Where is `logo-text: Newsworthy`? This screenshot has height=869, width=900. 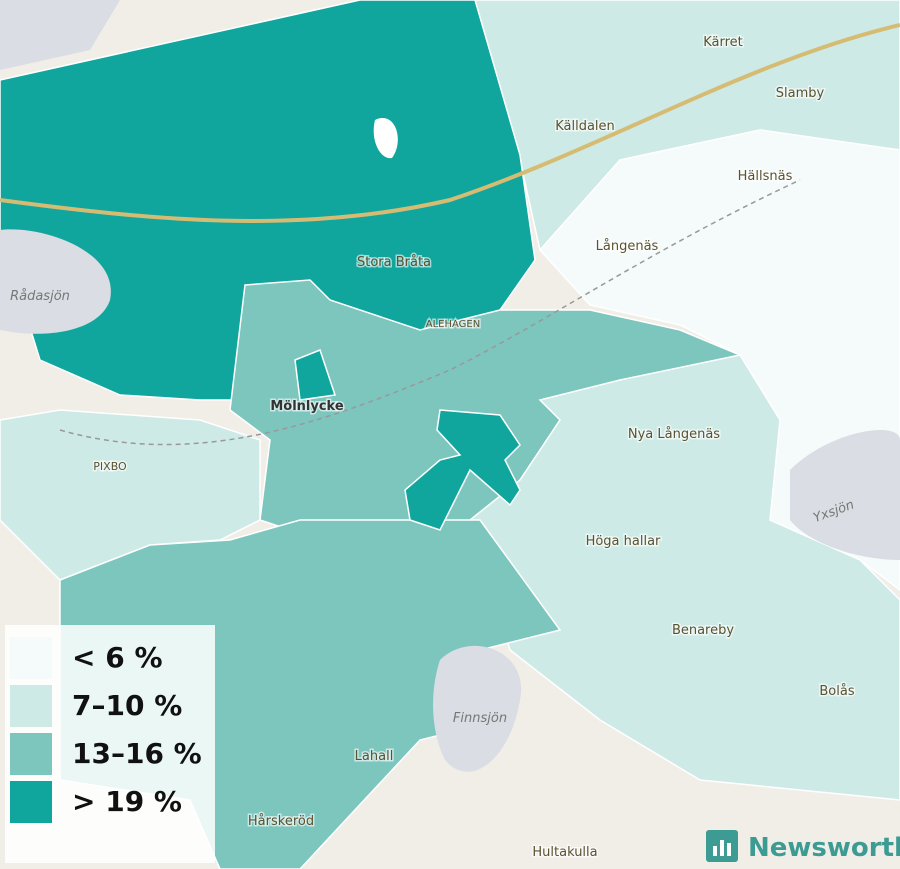 logo-text: Newsworthy is located at coordinates (824, 848).